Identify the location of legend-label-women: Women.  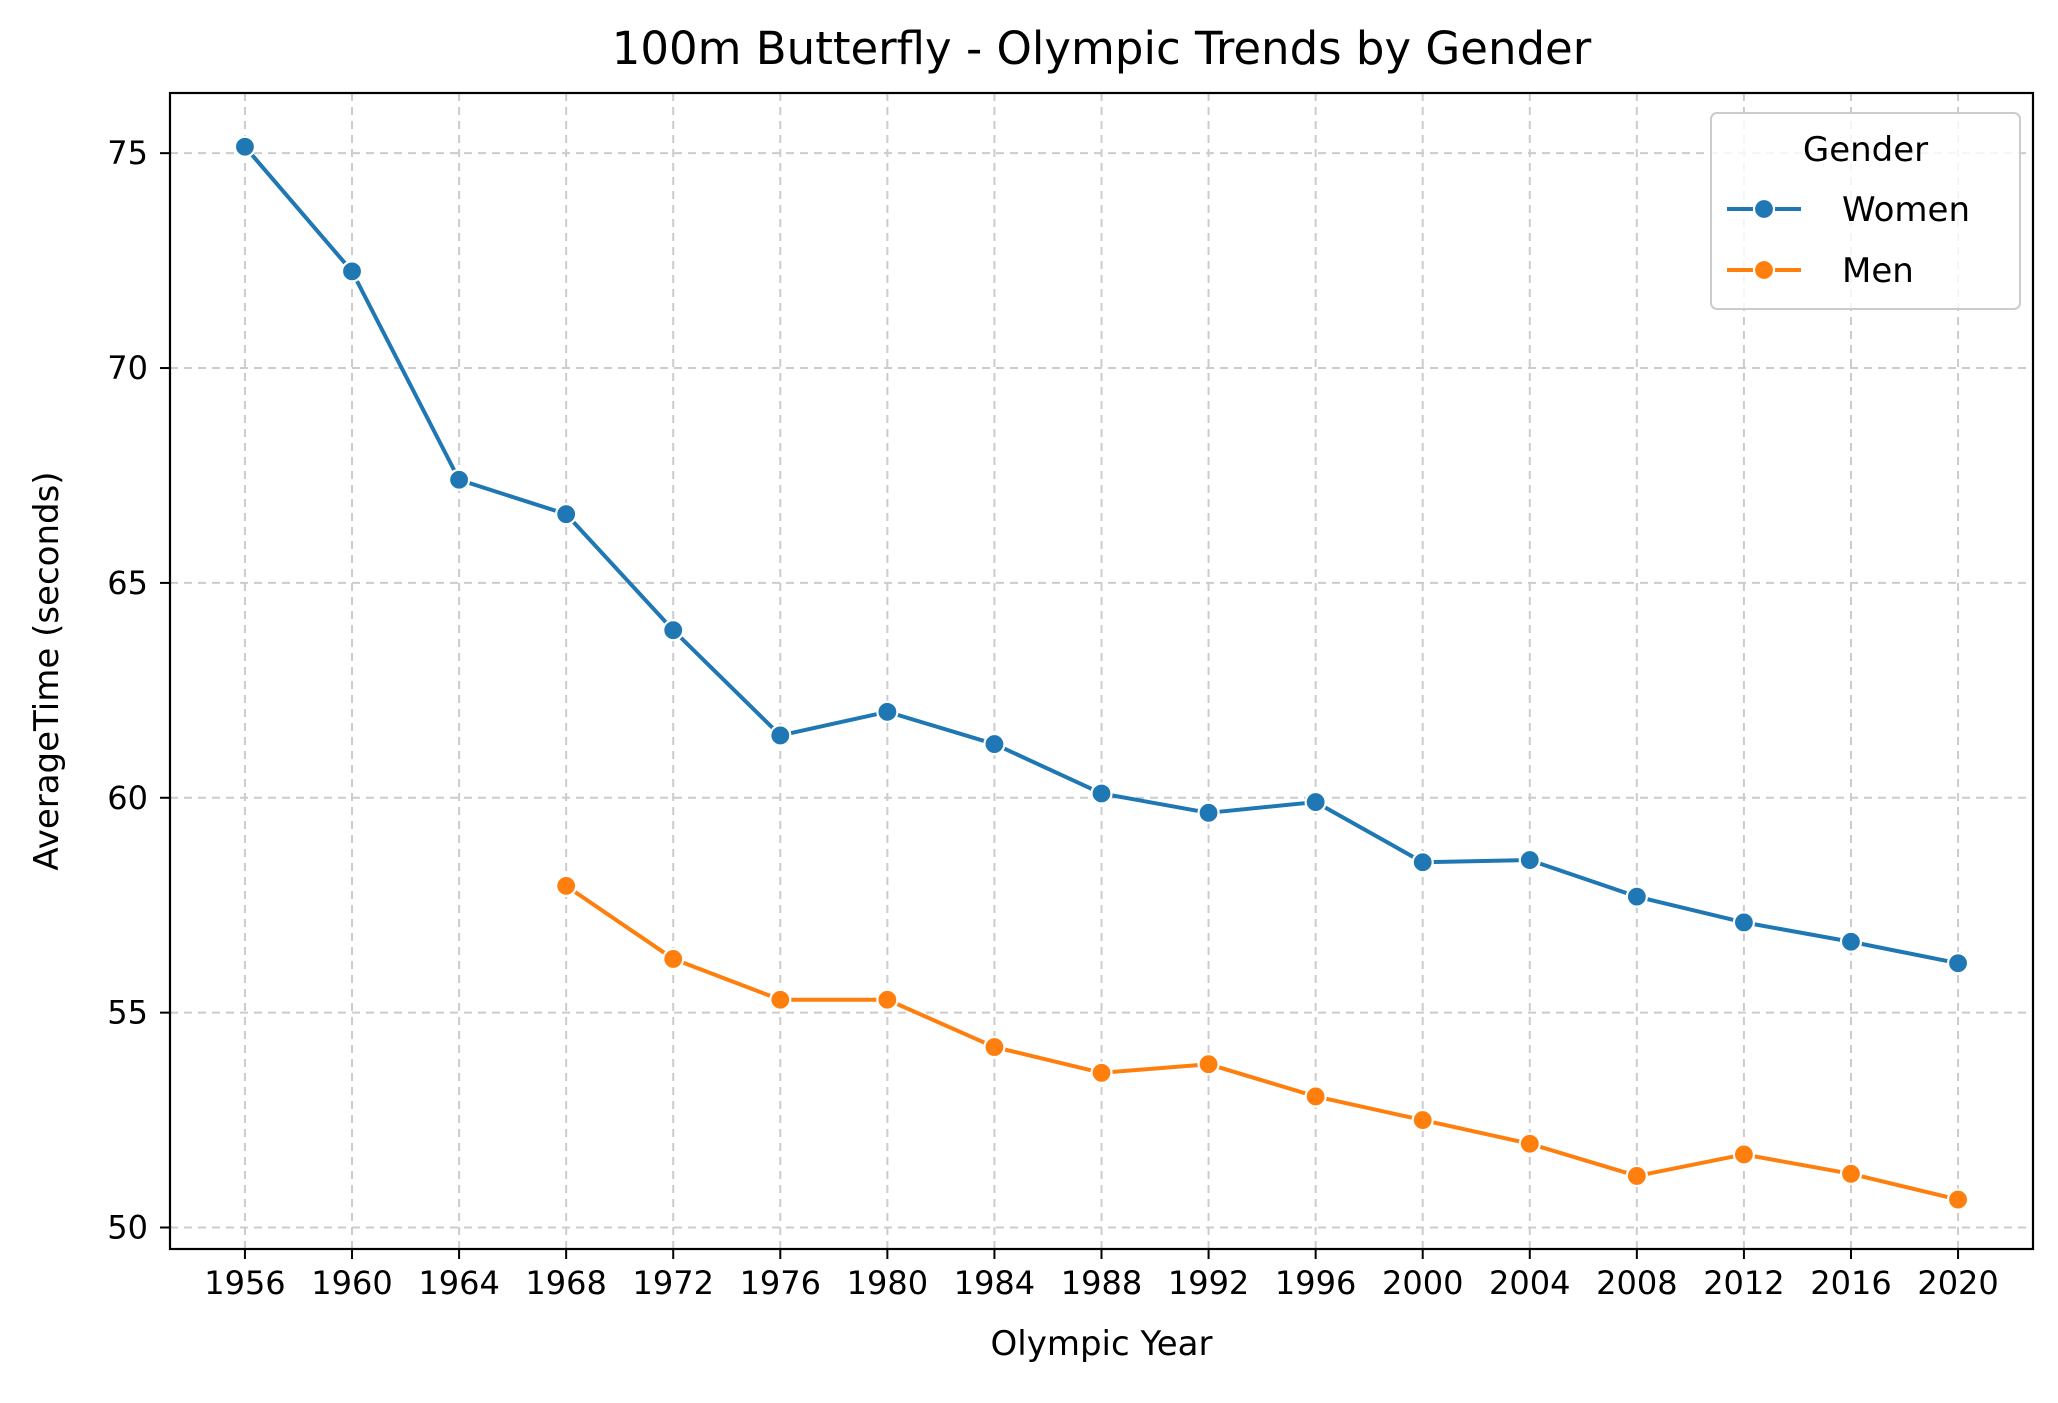
(1906, 210).